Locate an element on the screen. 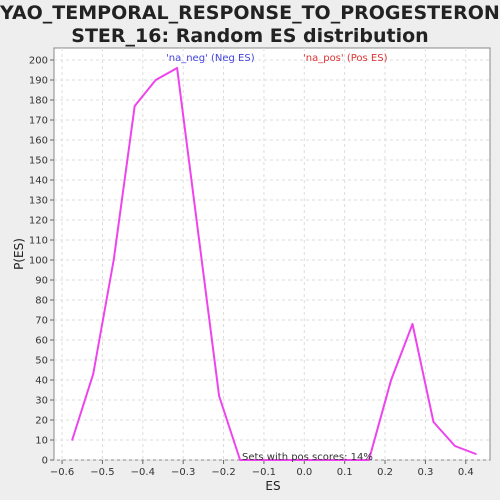 This screenshot has width=500, height=500. x-tick-label: 0.2 is located at coordinates (385, 472).